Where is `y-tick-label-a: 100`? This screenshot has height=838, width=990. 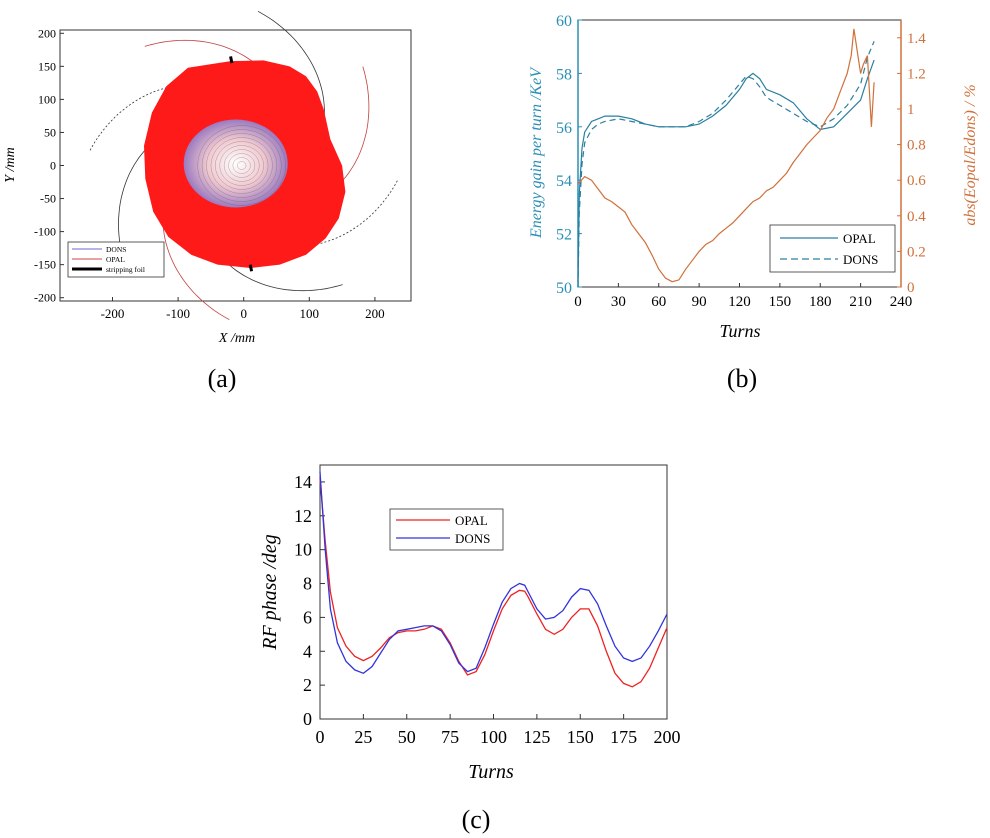
y-tick-label-a: 100 is located at coordinates (47, 99).